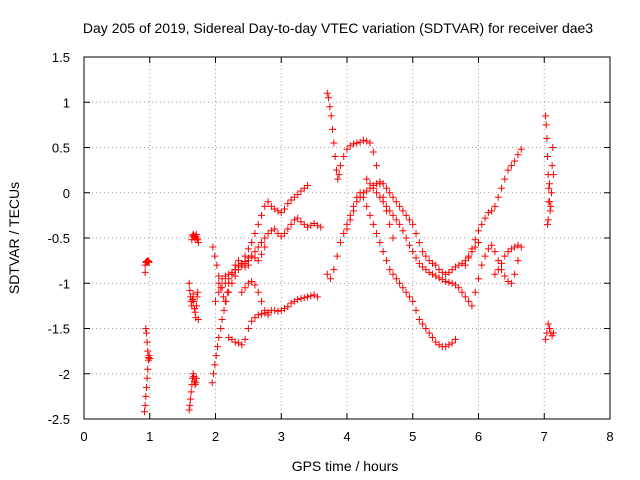  I want to click on series-sat-l, so click(360, 165).